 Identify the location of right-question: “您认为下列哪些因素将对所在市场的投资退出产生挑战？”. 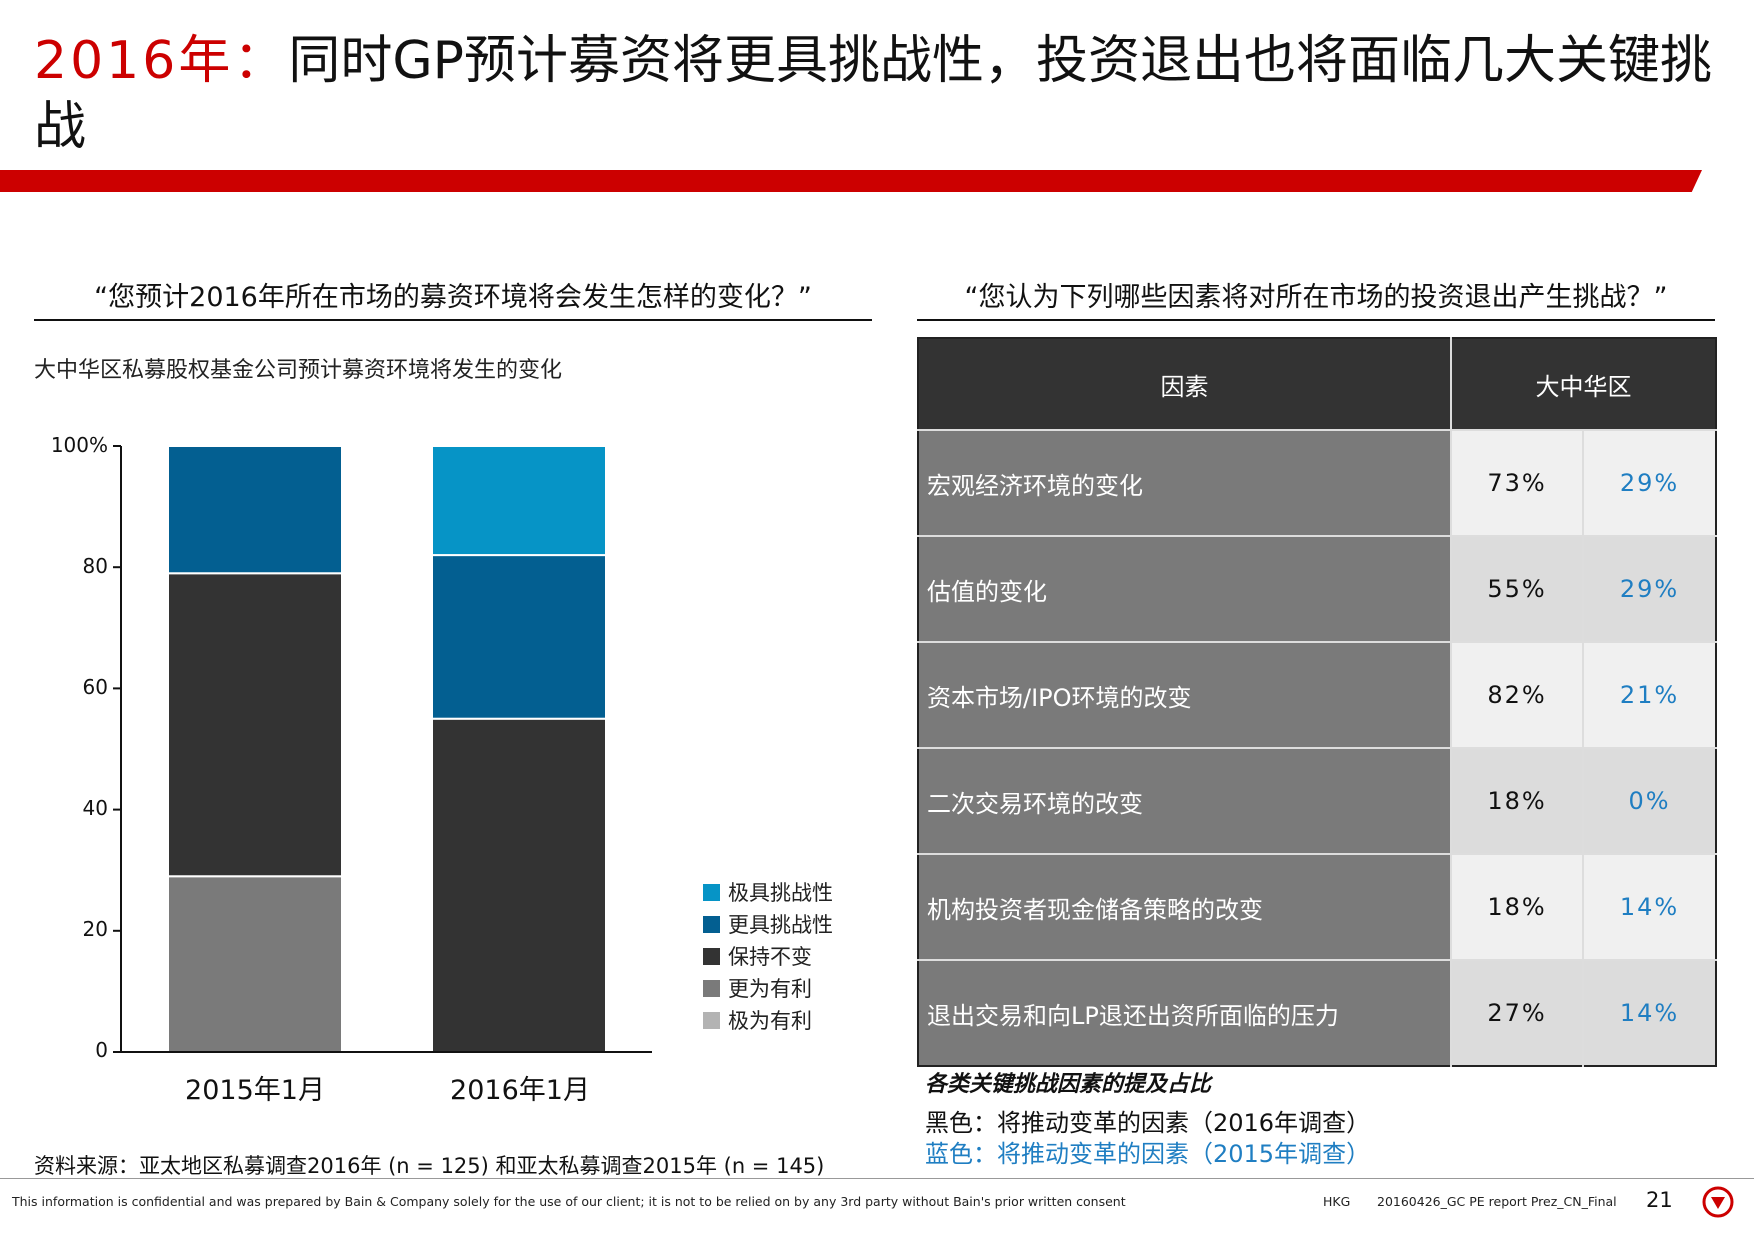
(1316, 301).